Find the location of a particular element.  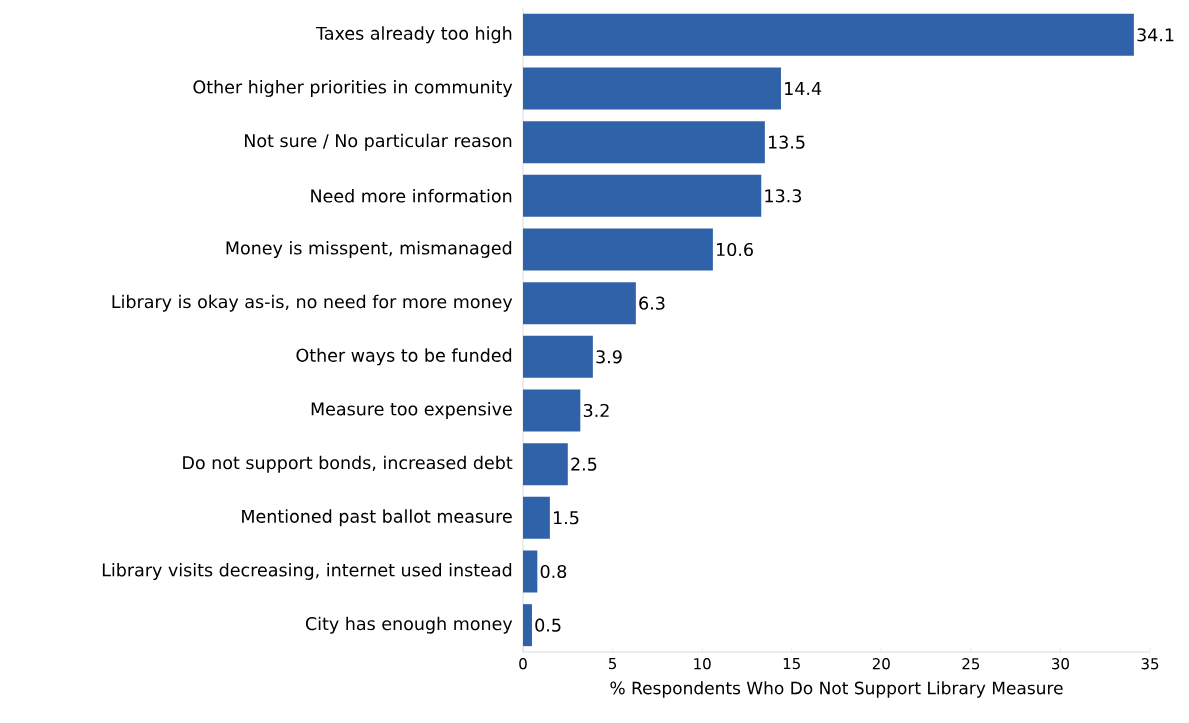

data-label: 1.5 is located at coordinates (566, 518).